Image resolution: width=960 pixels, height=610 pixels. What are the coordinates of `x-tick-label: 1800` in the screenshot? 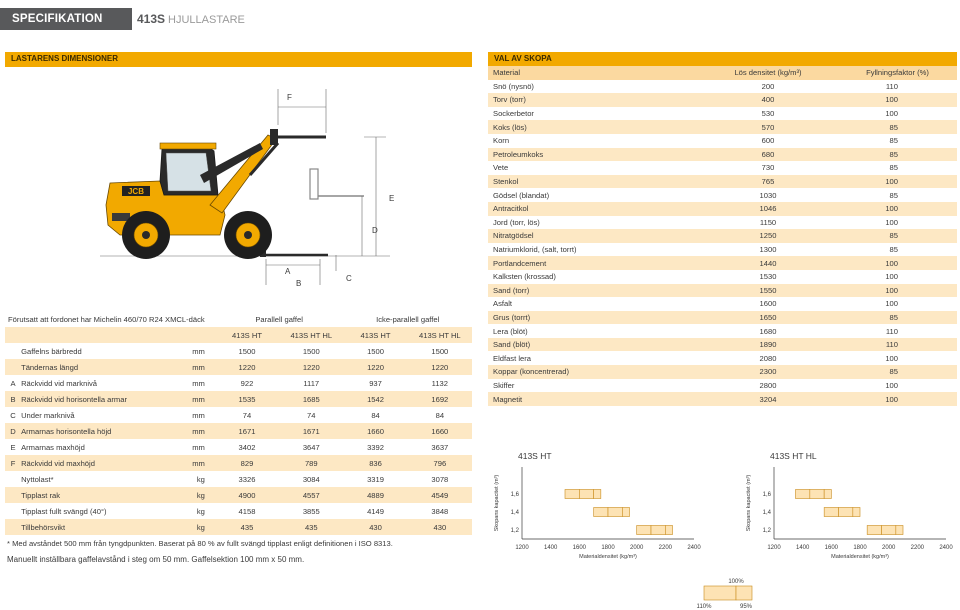 It's located at (860, 548).